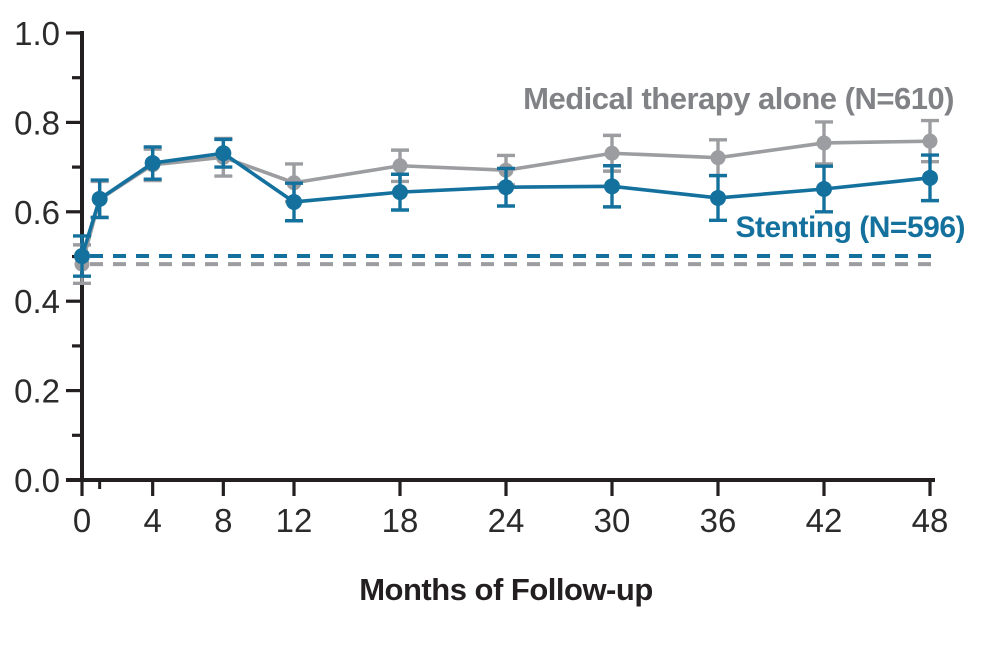 The width and height of the screenshot is (981, 645). I want to click on x-tick-label: 36, so click(718, 520).